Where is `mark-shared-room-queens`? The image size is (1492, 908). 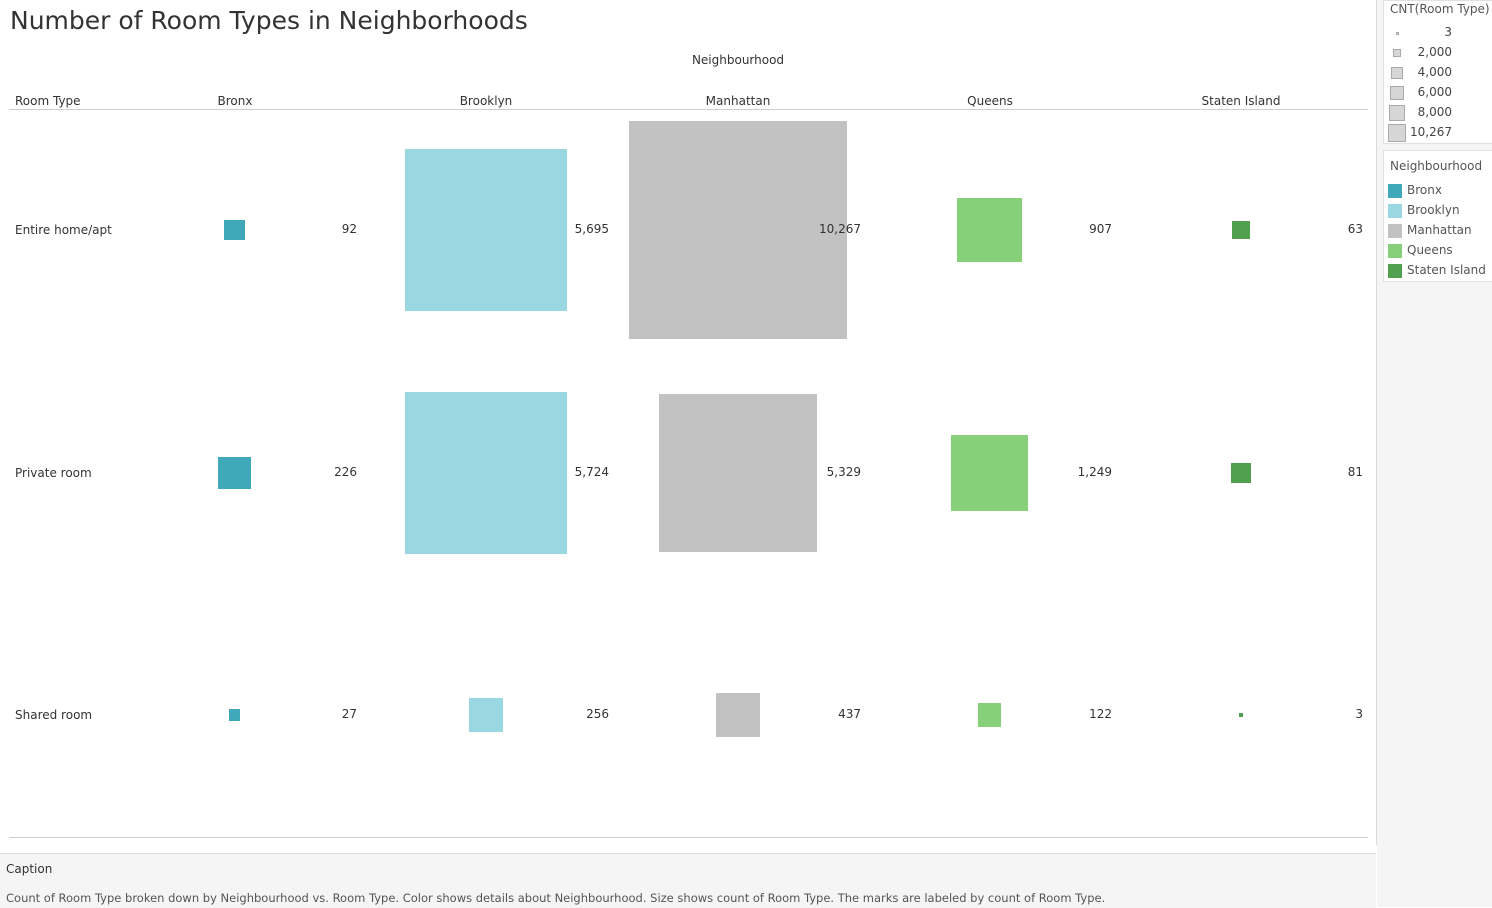
mark-shared-room-queens is located at coordinates (989, 715).